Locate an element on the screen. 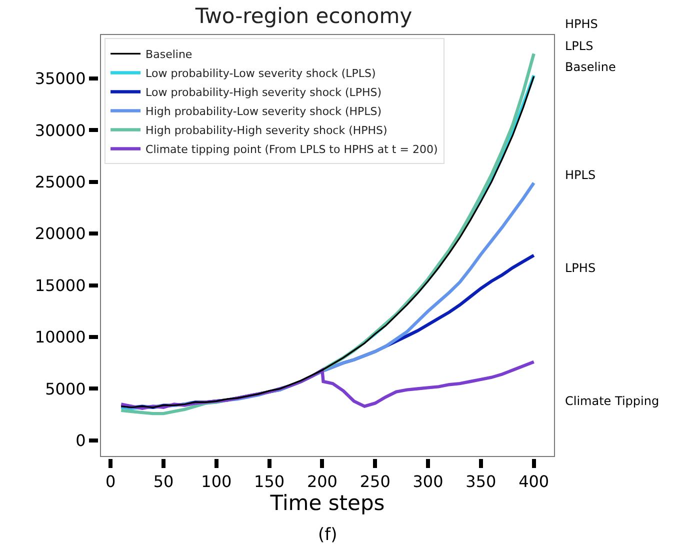 This screenshot has height=552, width=675. text: Baseline is located at coordinates (590, 67).